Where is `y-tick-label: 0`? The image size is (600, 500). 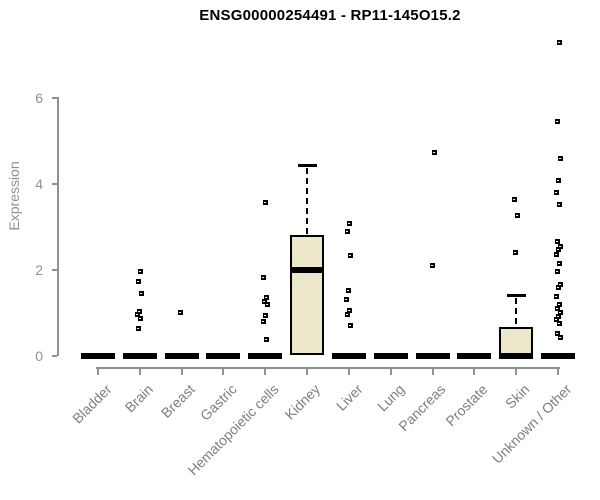
y-tick-label: 0 is located at coordinates (39, 355).